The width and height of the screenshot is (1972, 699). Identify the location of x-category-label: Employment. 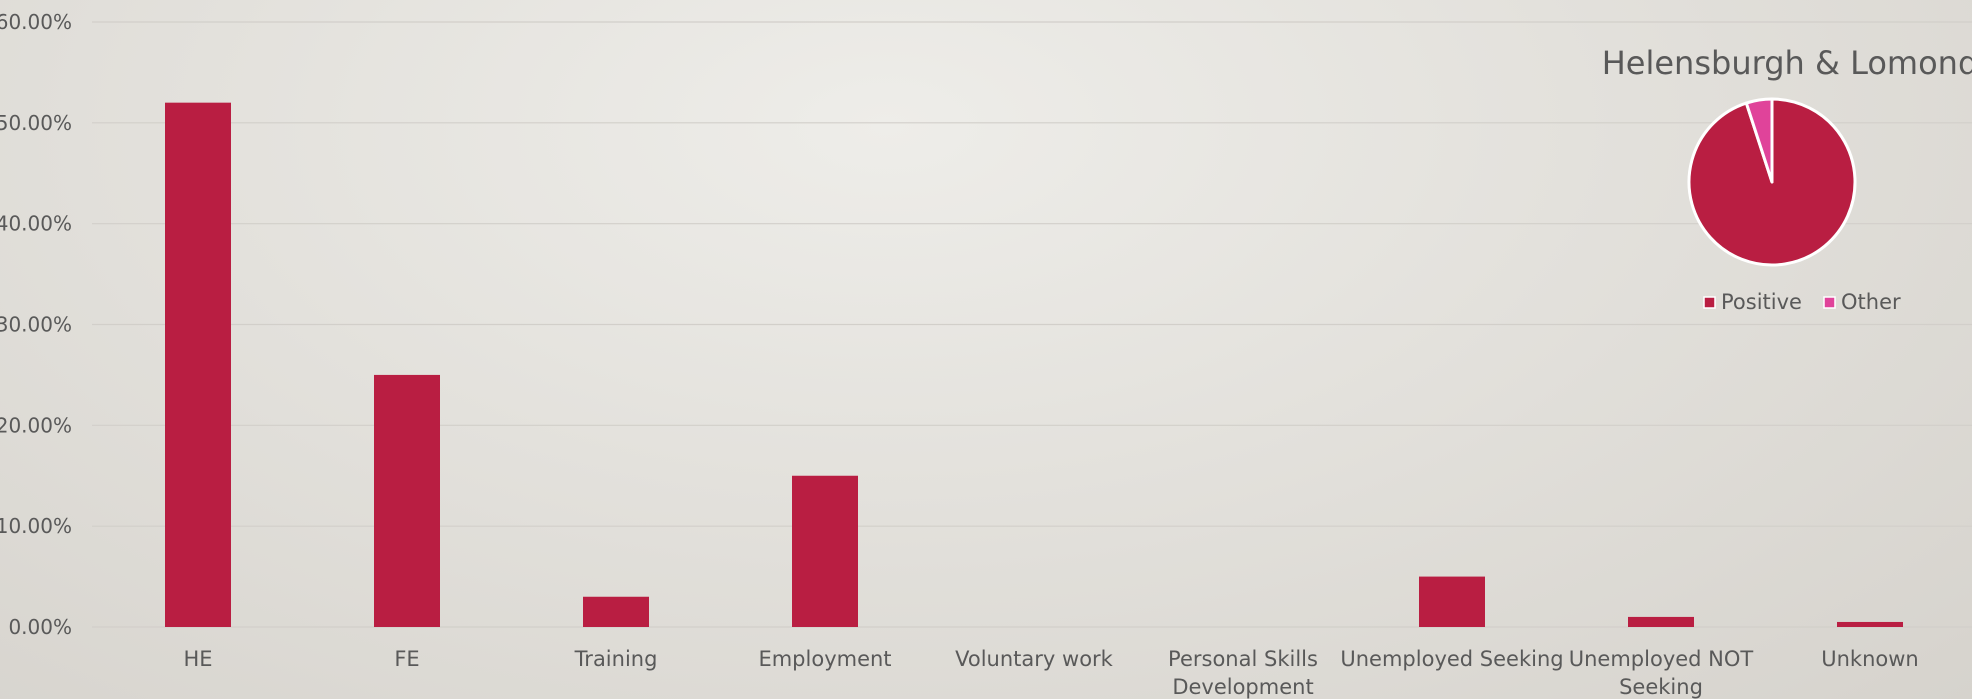
(824, 659).